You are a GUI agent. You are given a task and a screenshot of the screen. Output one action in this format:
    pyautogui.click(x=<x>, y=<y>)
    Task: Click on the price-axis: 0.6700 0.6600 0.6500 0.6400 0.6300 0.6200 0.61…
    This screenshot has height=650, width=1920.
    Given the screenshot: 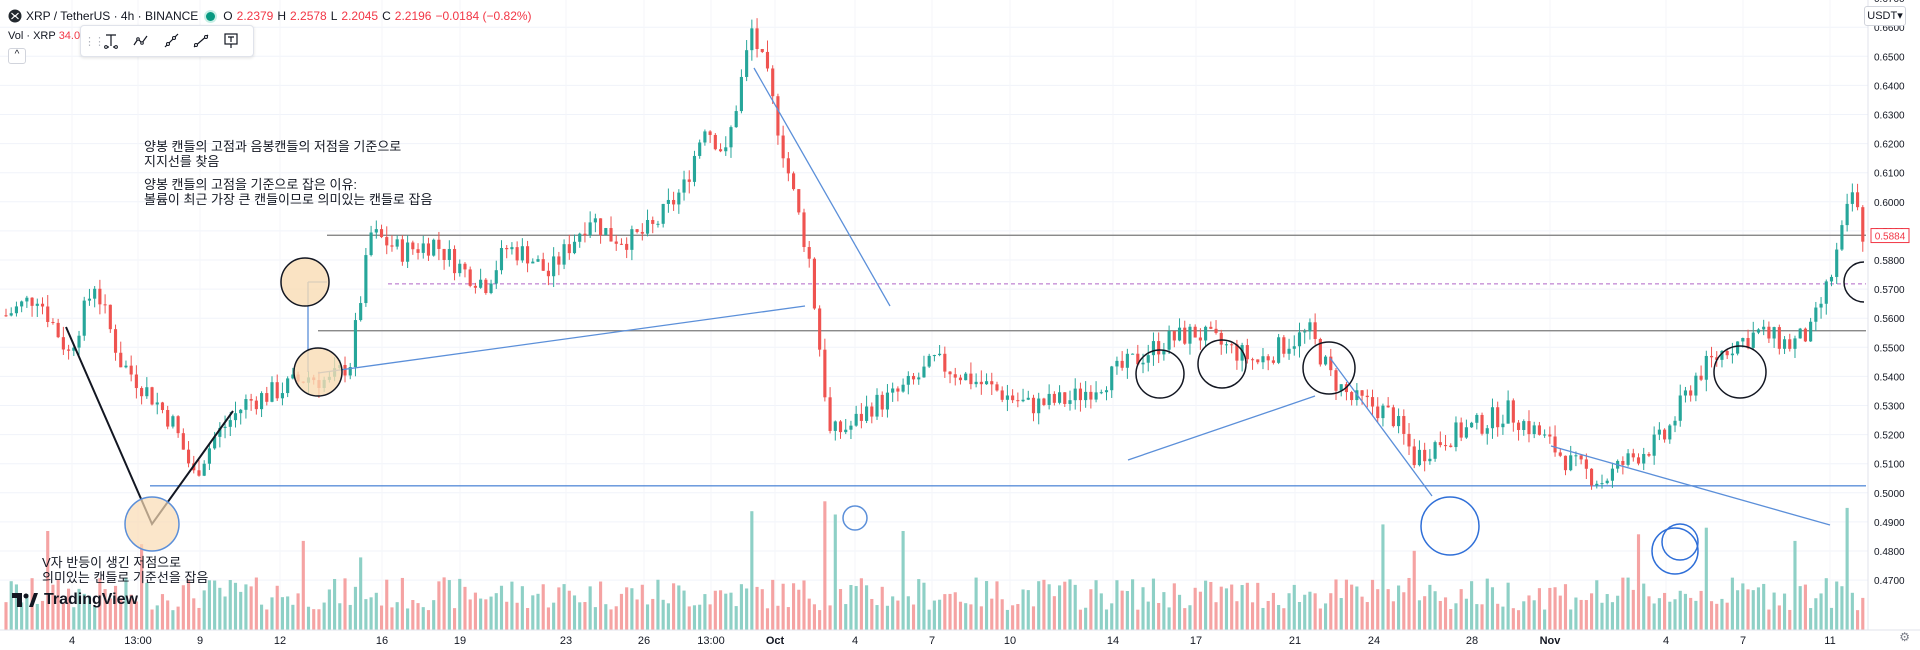 What is the action you would take?
    pyautogui.click(x=1886, y=315)
    